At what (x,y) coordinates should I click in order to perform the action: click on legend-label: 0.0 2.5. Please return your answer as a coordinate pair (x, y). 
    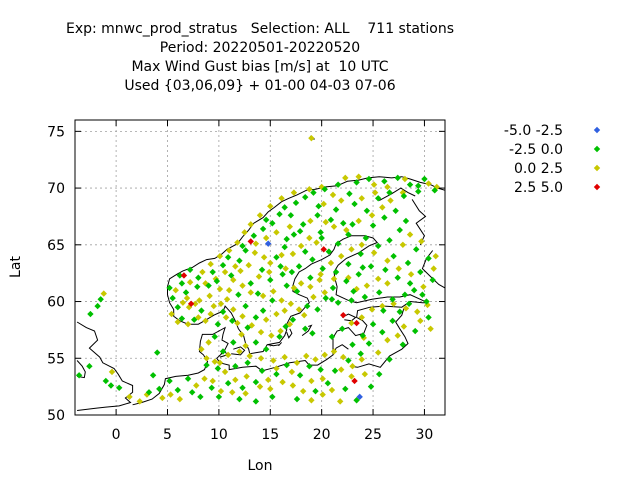
    Looking at the image, I should click on (538, 169).